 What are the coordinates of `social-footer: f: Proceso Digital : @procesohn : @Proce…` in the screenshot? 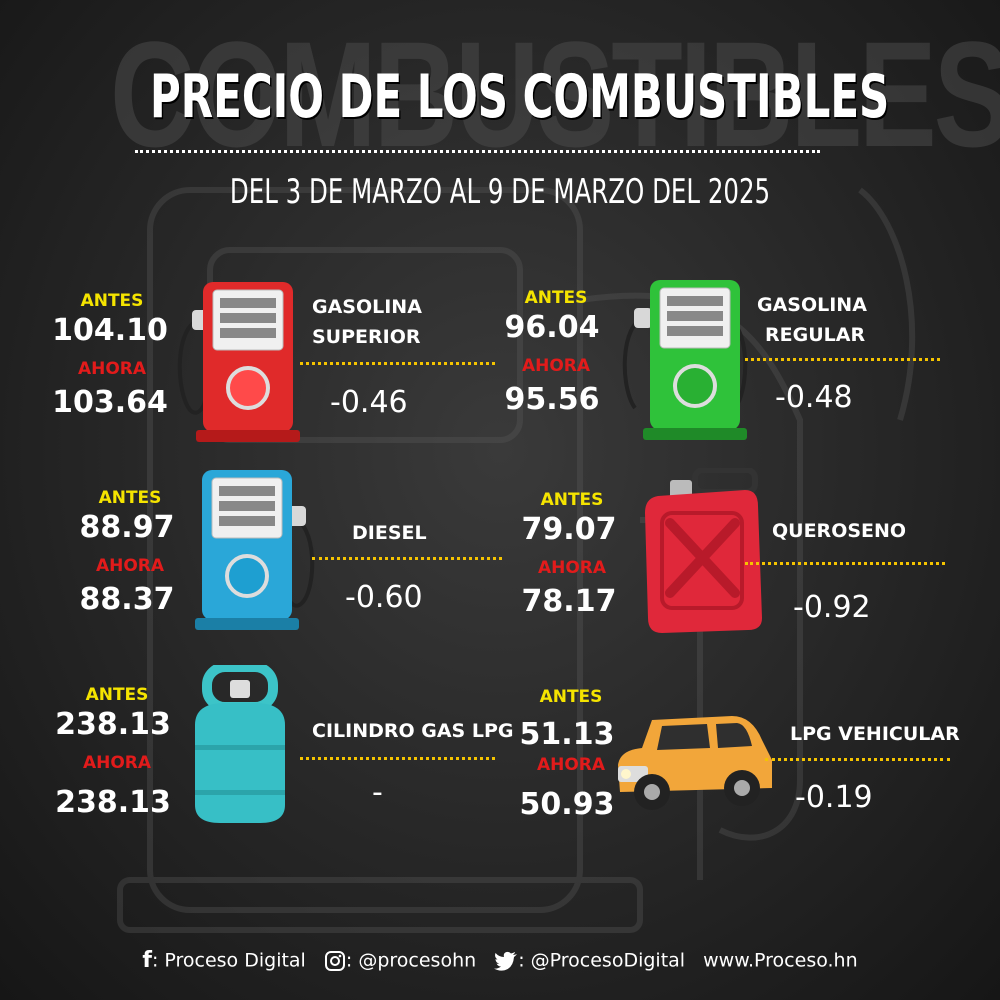 It's located at (500, 960).